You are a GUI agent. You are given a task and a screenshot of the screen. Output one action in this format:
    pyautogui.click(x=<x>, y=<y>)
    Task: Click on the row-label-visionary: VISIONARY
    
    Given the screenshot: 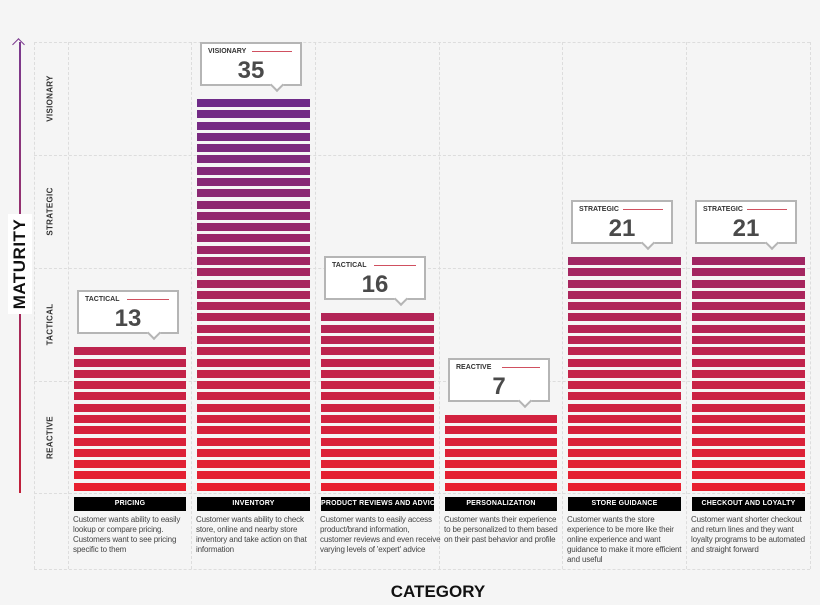 What is the action you would take?
    pyautogui.click(x=50, y=98)
    